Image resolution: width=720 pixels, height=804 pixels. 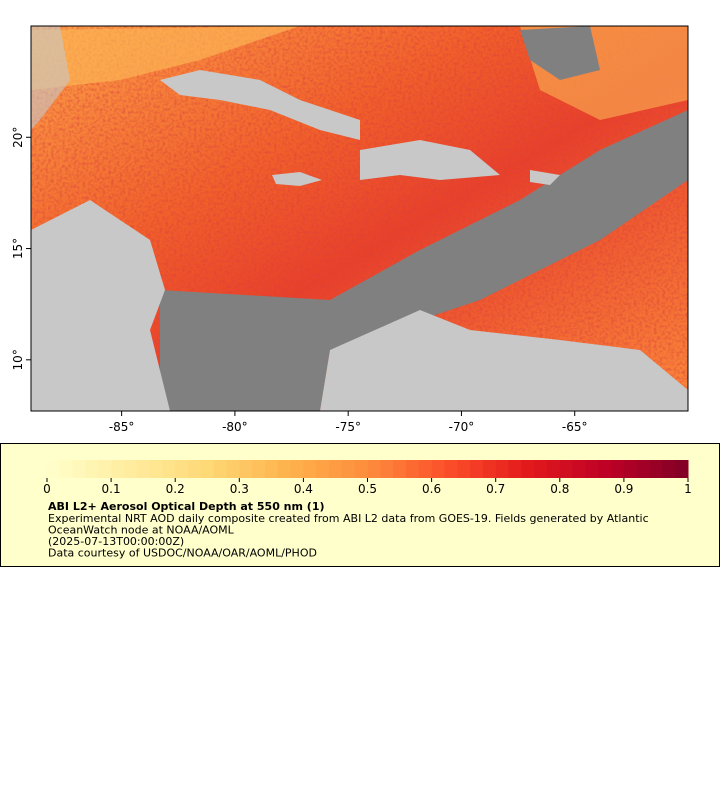 What do you see at coordinates (47, 489) in the screenshot?
I see `colorbar-tick-label: 0` at bounding box center [47, 489].